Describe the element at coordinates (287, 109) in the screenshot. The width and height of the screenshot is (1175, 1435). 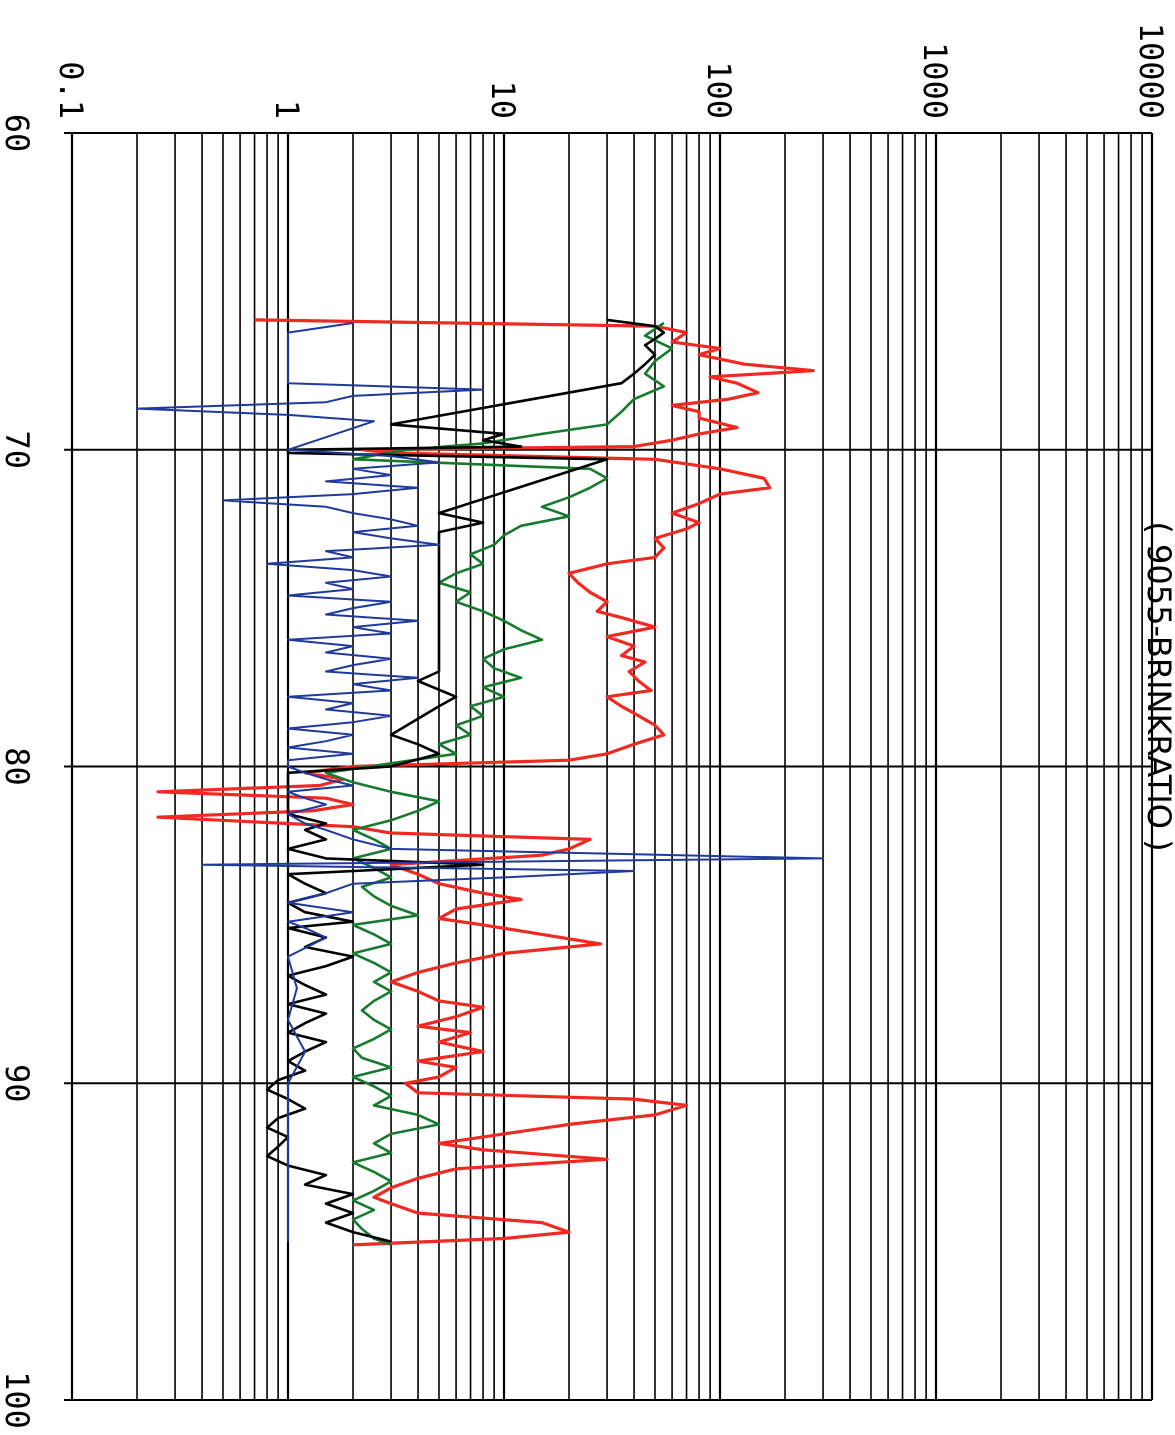
I see `y-tick-label: 1` at that location.